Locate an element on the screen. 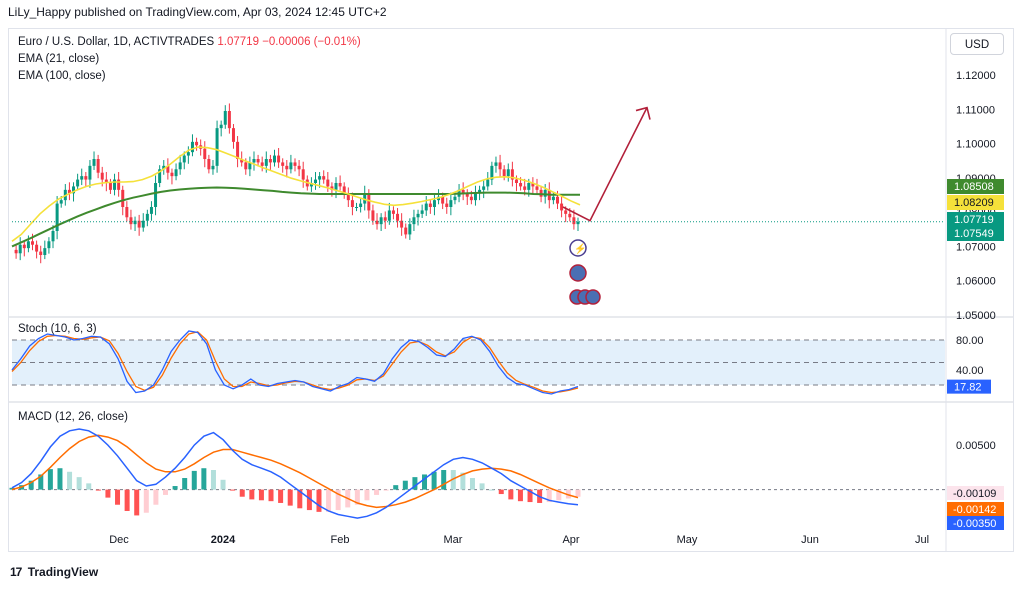 The image size is (1022, 589). price-change: −0.00006 (−0.01%) is located at coordinates (311, 42).